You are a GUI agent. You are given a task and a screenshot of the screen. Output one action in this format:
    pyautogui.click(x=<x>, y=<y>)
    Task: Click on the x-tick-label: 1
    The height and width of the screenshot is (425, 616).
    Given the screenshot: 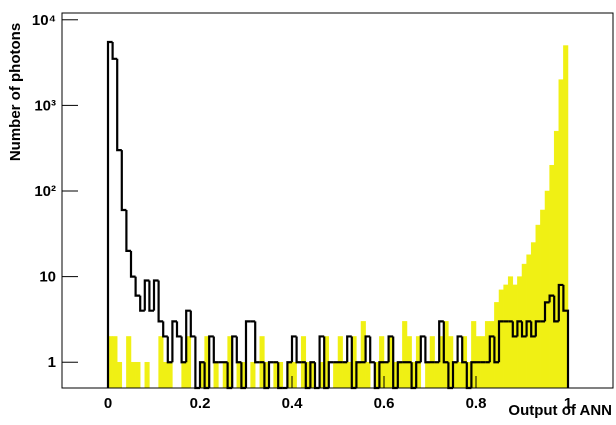 What is the action you would take?
    pyautogui.click(x=568, y=403)
    